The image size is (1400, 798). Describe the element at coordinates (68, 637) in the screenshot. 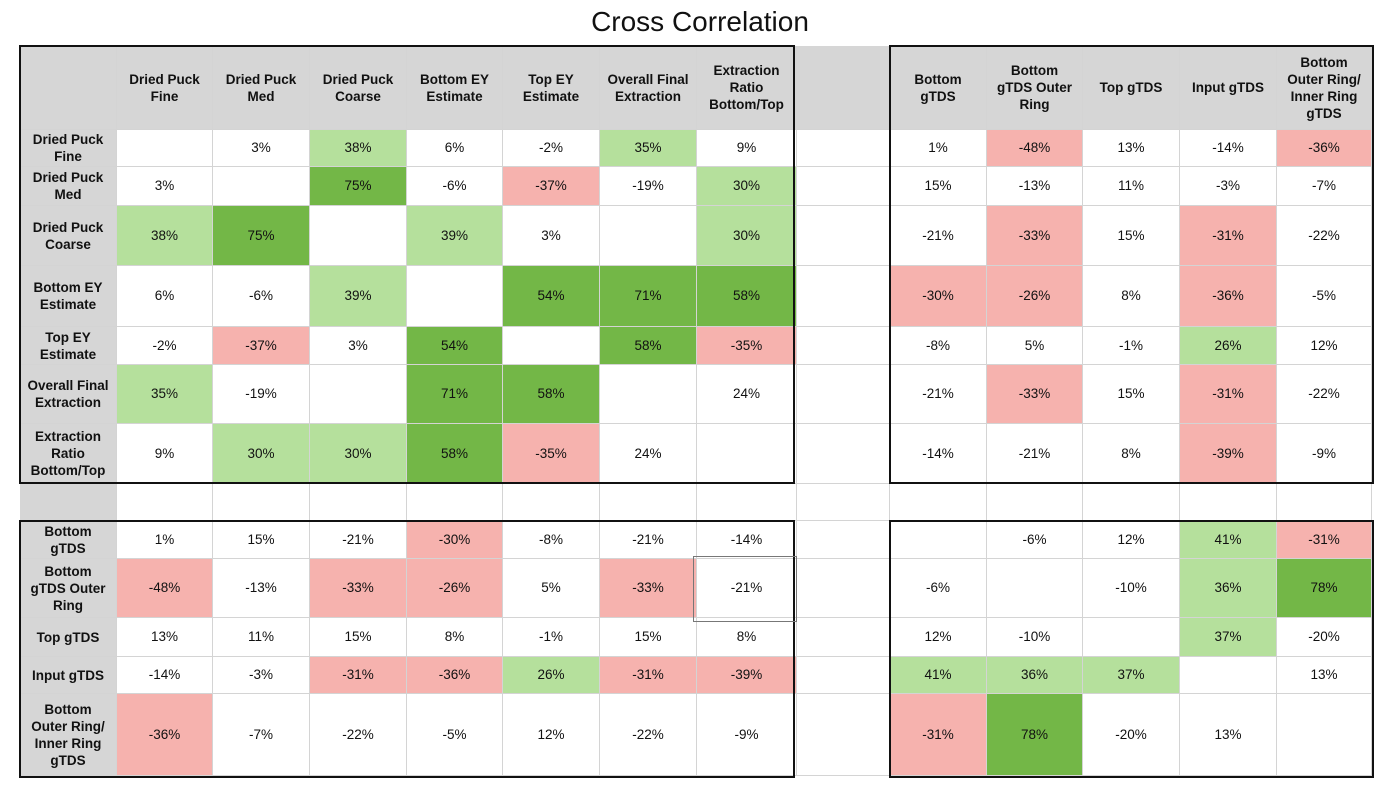

I see `row-header: Top gTDS` at that location.